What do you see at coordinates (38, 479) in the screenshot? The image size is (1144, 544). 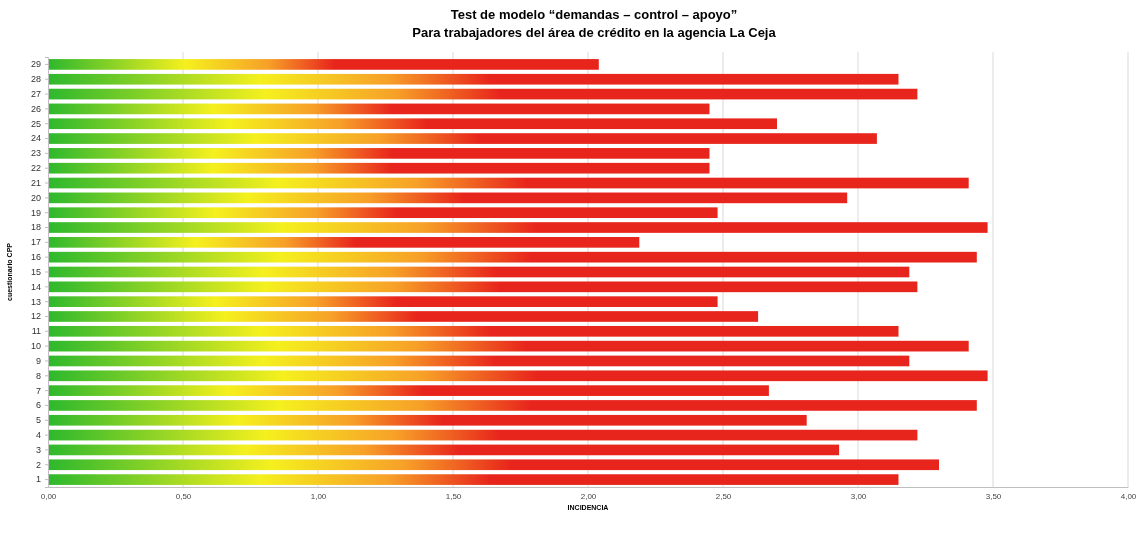 I see `y-tick-label: 1` at bounding box center [38, 479].